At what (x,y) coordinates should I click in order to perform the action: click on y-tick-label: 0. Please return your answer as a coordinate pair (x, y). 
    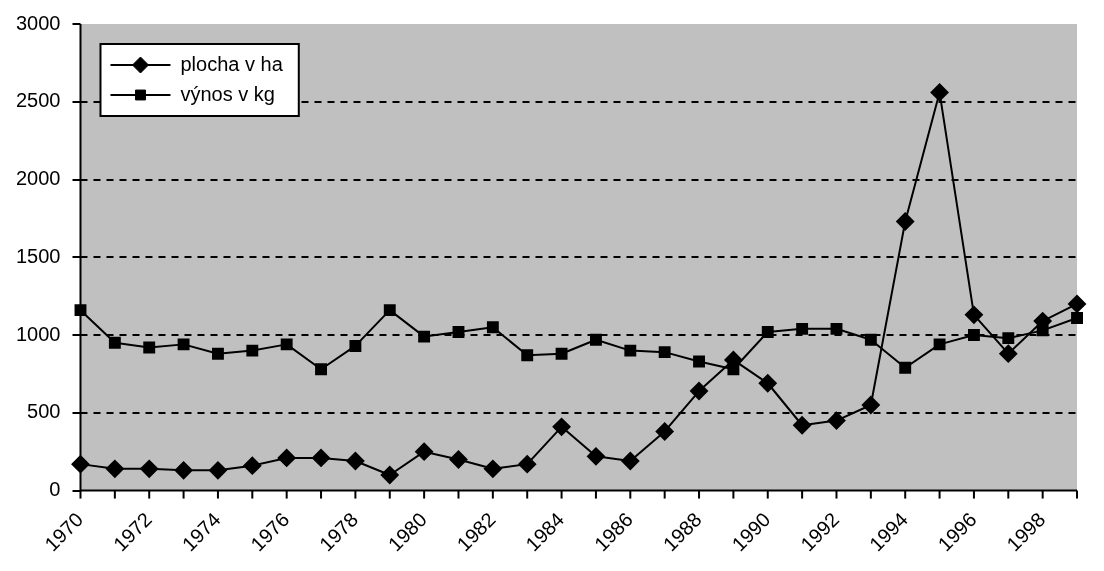
    Looking at the image, I should click on (55, 489).